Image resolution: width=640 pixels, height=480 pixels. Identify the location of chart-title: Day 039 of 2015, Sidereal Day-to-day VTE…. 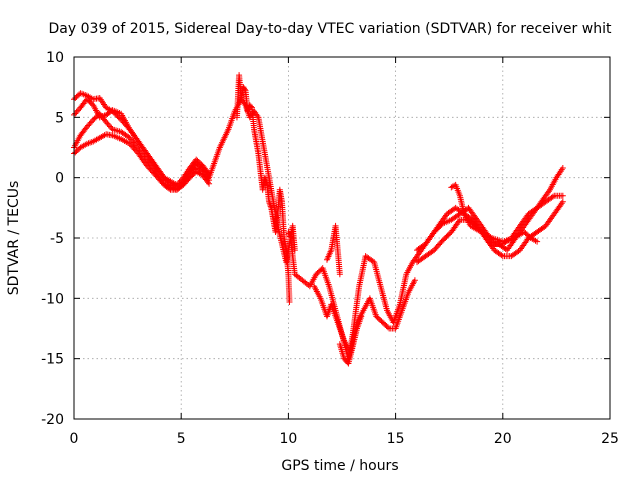
(330, 29).